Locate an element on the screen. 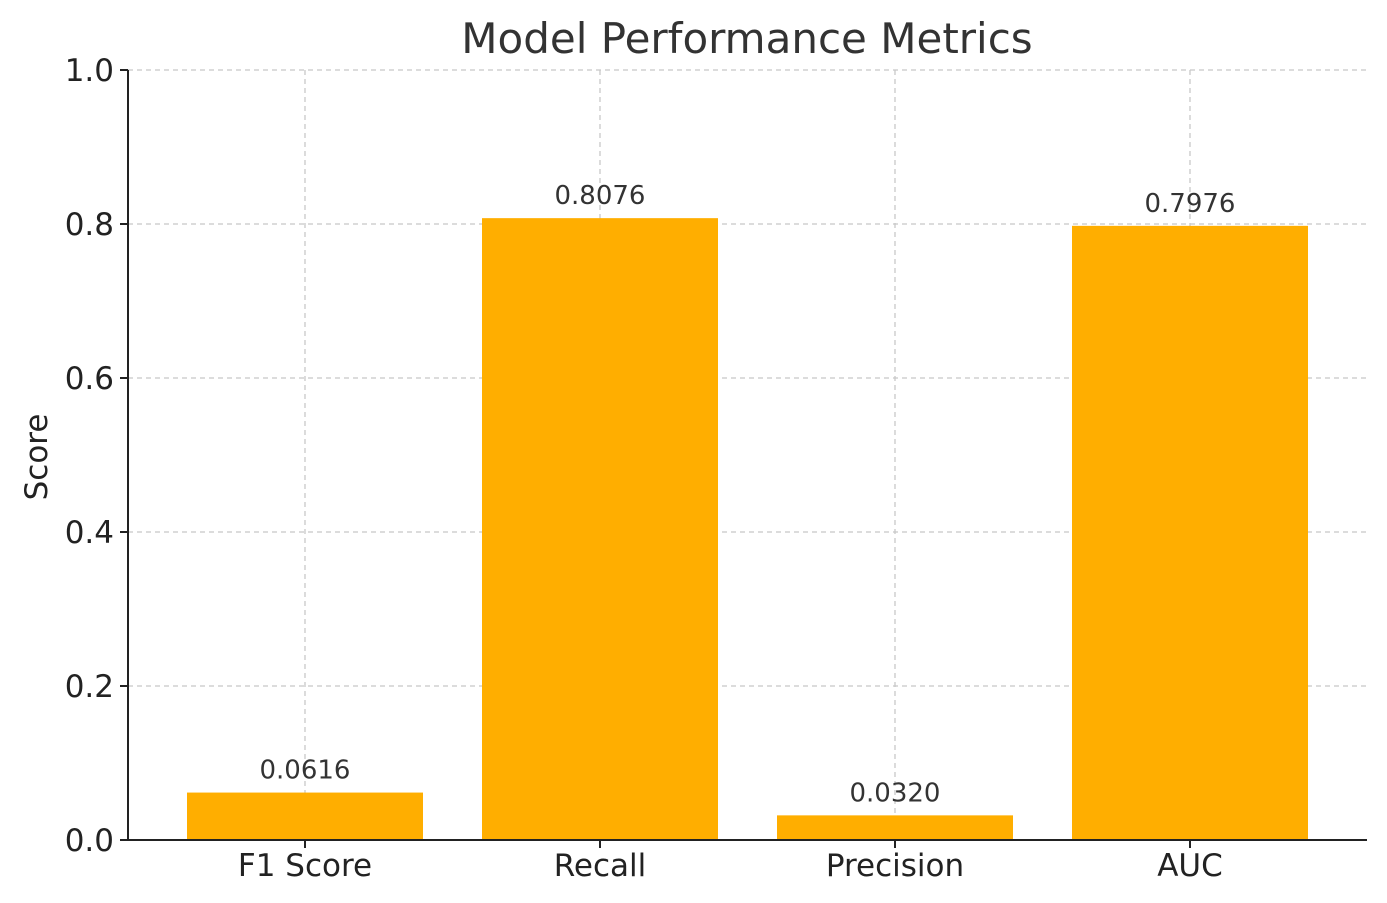 This screenshot has height=903, width=1387. bar-value-label: 0.0320 is located at coordinates (895, 793).